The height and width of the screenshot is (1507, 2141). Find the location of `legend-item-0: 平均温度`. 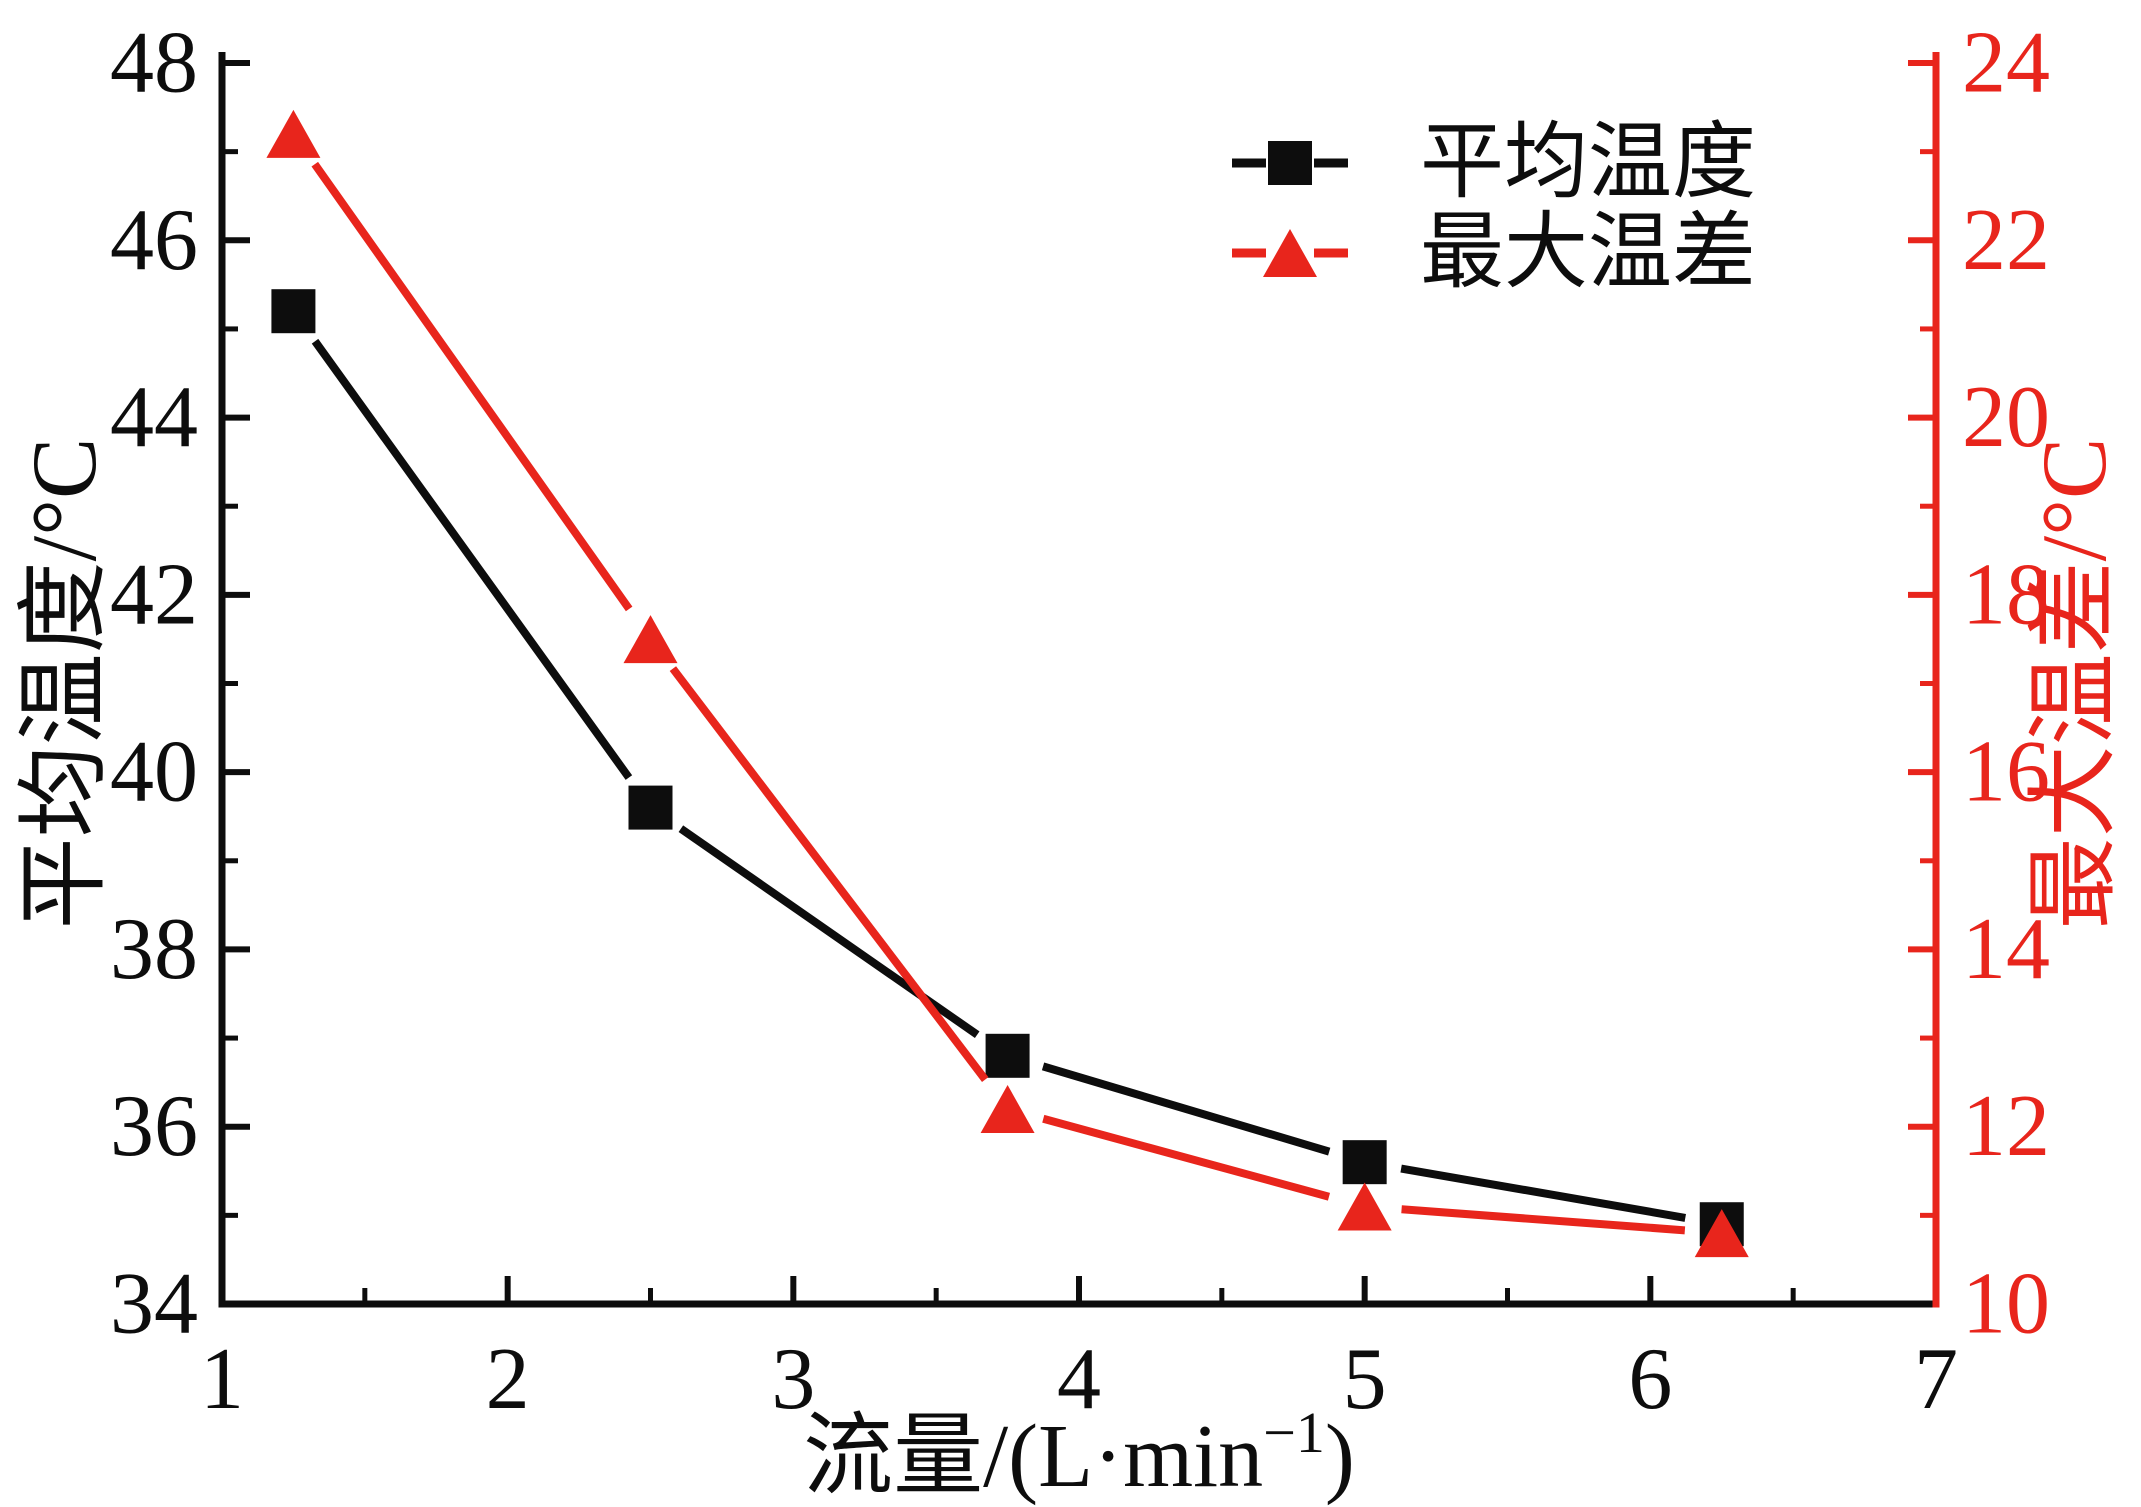

legend-item-0: 平均温度 is located at coordinates (1494, 163).